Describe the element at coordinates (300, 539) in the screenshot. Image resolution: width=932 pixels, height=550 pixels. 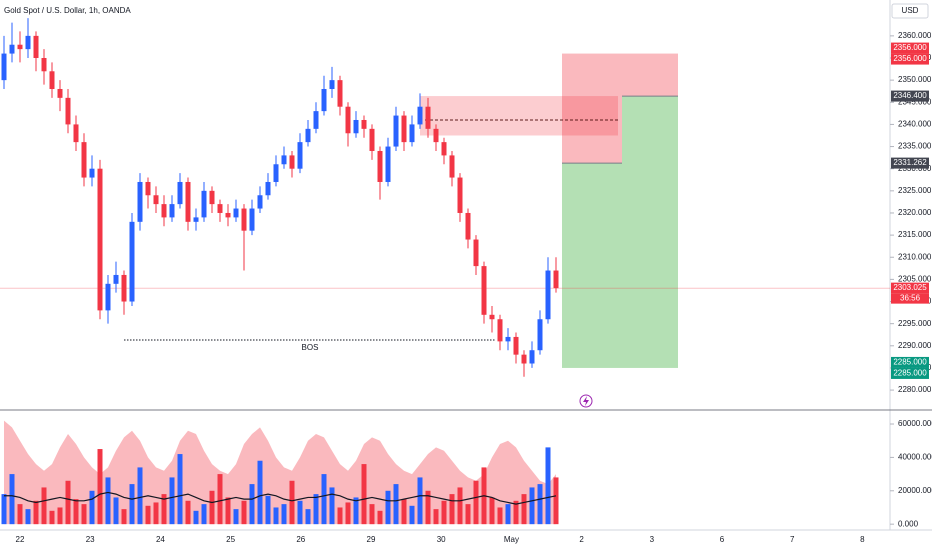
I see `x-tick-label: 26` at that location.